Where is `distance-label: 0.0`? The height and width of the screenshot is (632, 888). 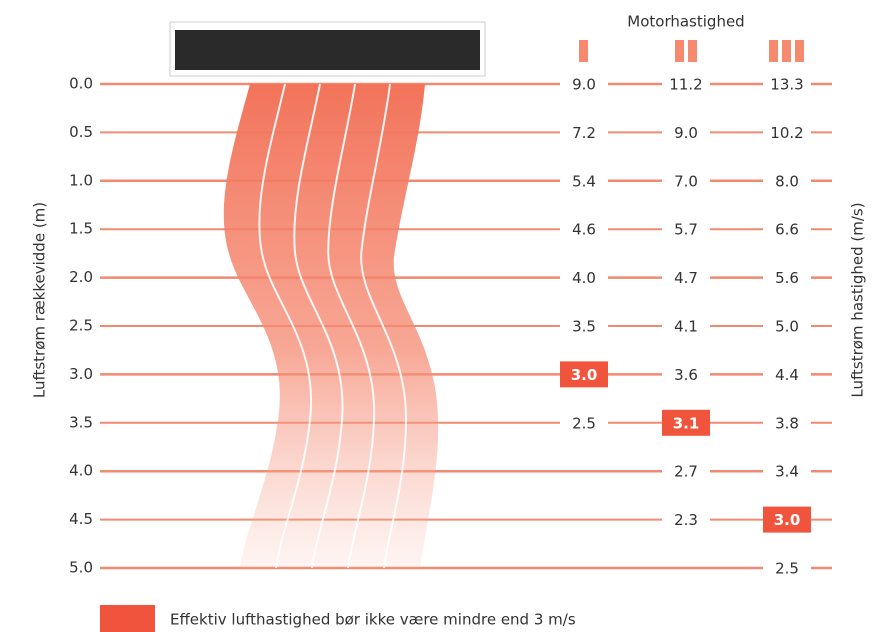
distance-label: 0.0 is located at coordinates (81, 84).